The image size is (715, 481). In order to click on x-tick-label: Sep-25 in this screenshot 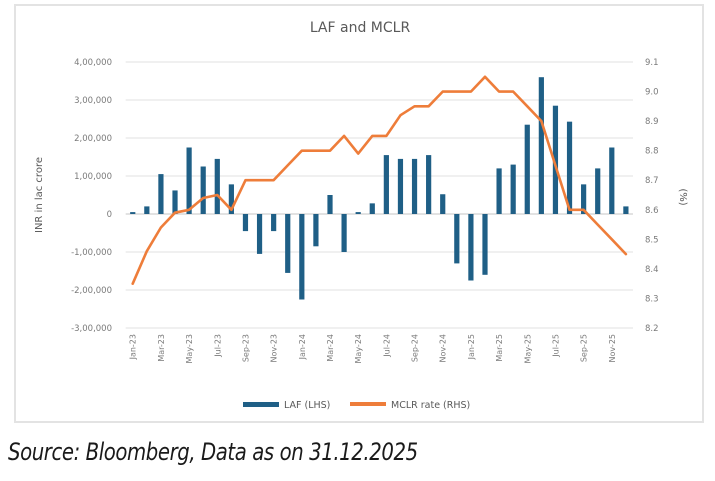, I will do `click(584, 348)`.